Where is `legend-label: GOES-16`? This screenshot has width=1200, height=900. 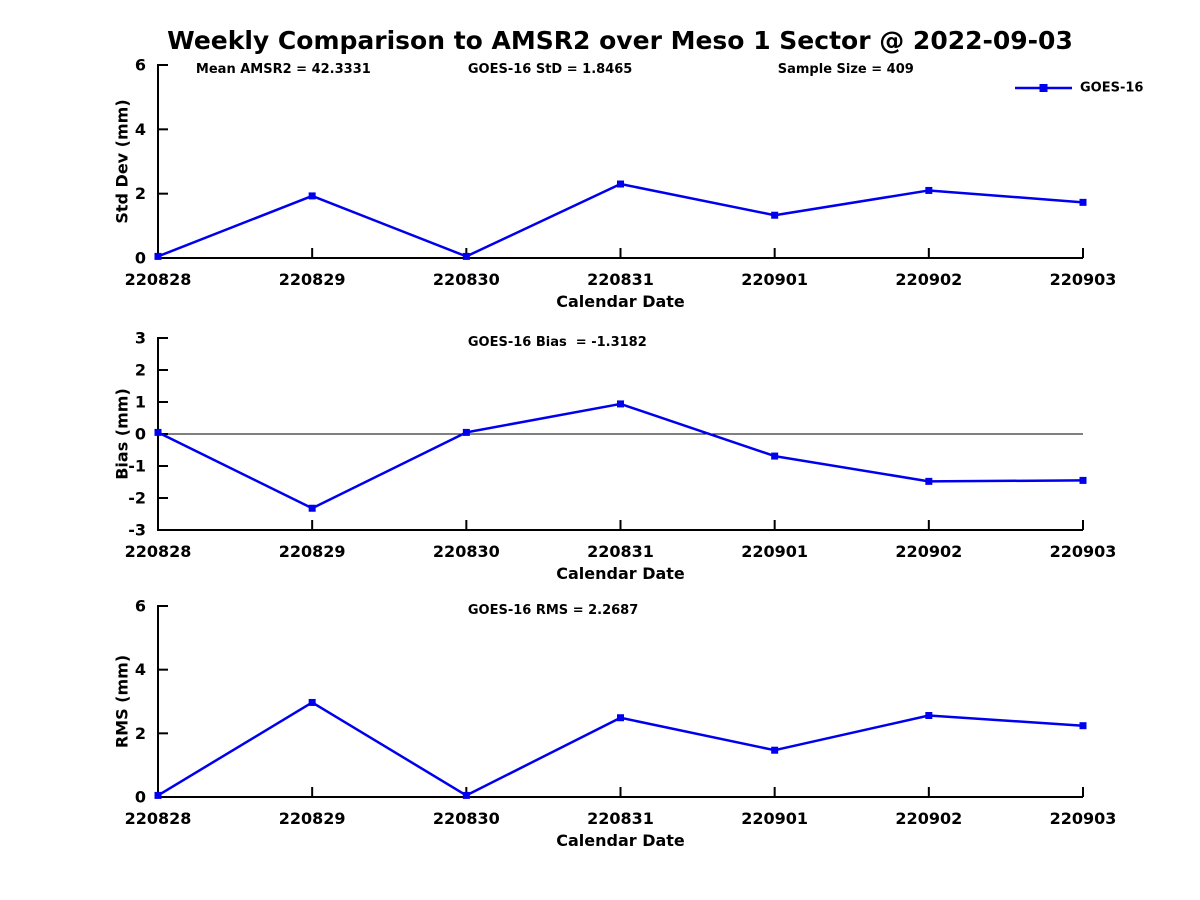
legend-label: GOES-16 is located at coordinates (1111, 88).